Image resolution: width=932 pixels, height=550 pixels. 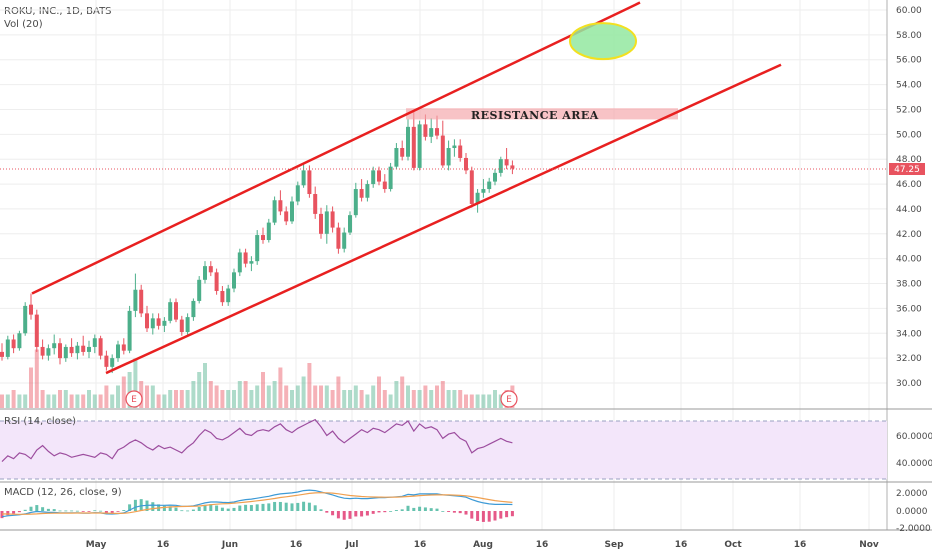 What do you see at coordinates (58, 11) in the screenshot?
I see `symbol-title: ROKU, INC., 1D, BATS` at bounding box center [58, 11].